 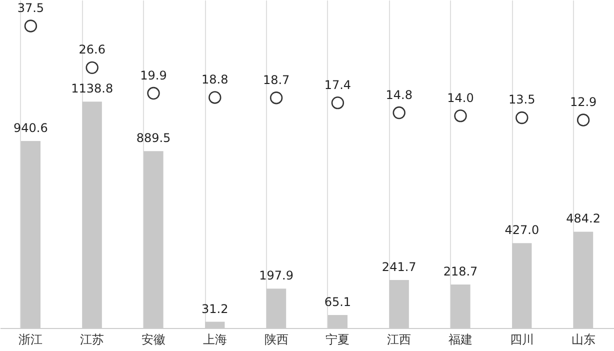 What do you see at coordinates (276, 275) in the screenshot?
I see `data-label: 197.9` at bounding box center [276, 275].